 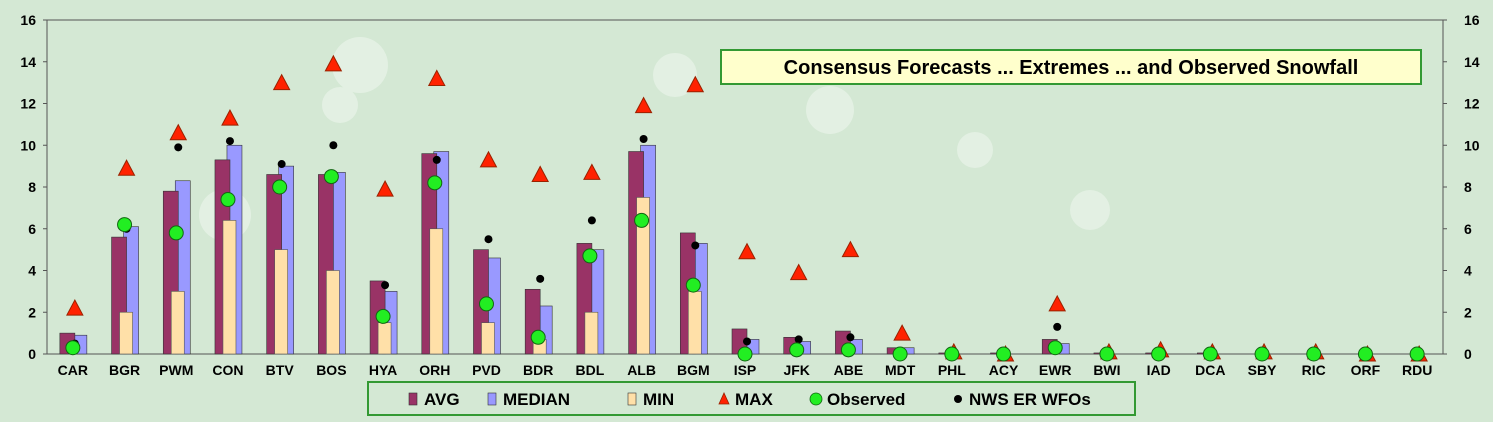 What do you see at coordinates (693, 370) in the screenshot?
I see `x-tick-label: BGM` at bounding box center [693, 370].